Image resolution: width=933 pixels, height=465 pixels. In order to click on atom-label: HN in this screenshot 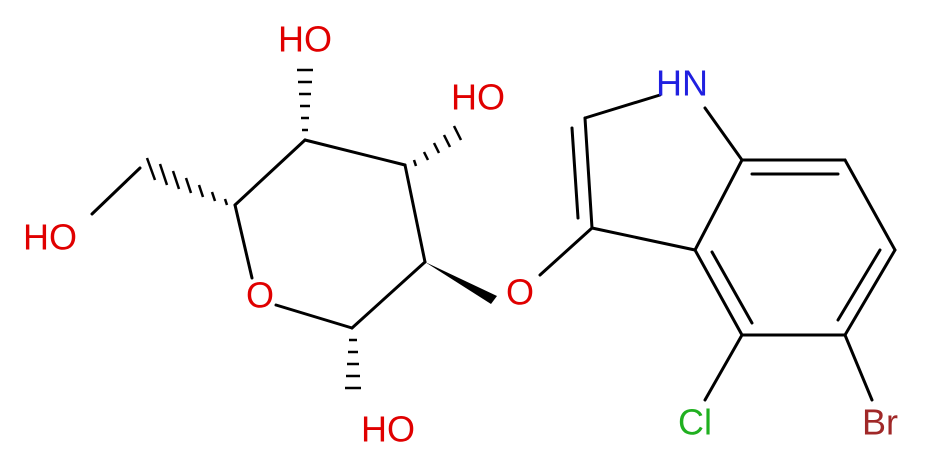, I will do `click(682, 83)`.